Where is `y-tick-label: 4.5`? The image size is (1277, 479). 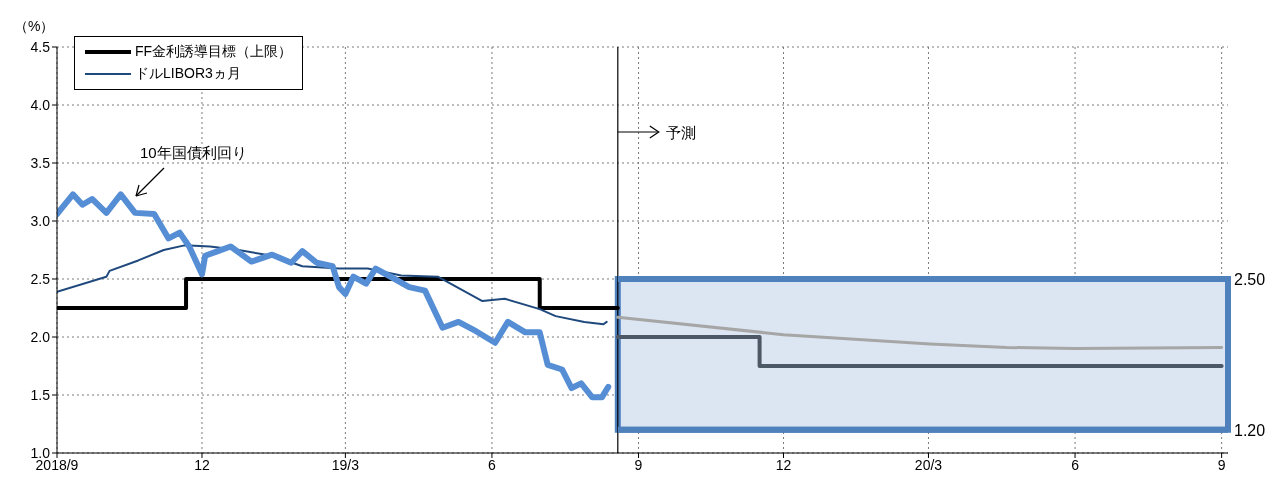
y-tick-label: 4.5 is located at coordinates (40, 46).